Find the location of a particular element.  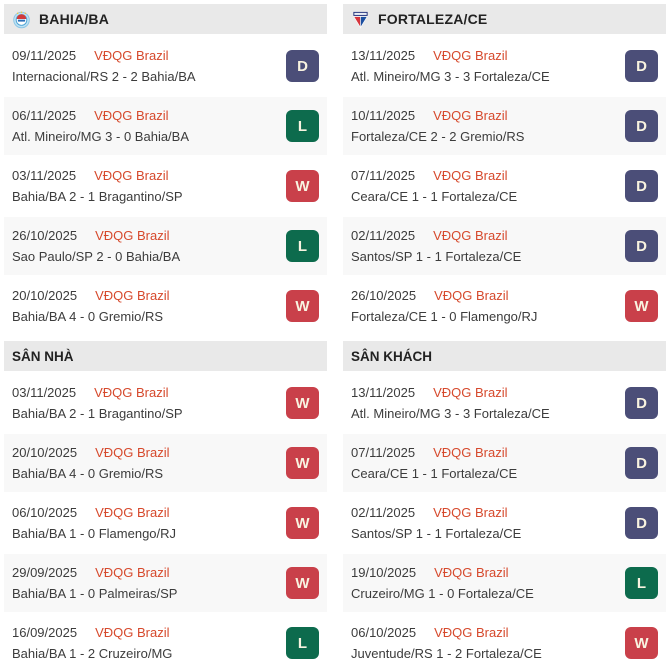

match-meta: 03/11/2025 VĐQG Brazil is located at coordinates (97, 392).